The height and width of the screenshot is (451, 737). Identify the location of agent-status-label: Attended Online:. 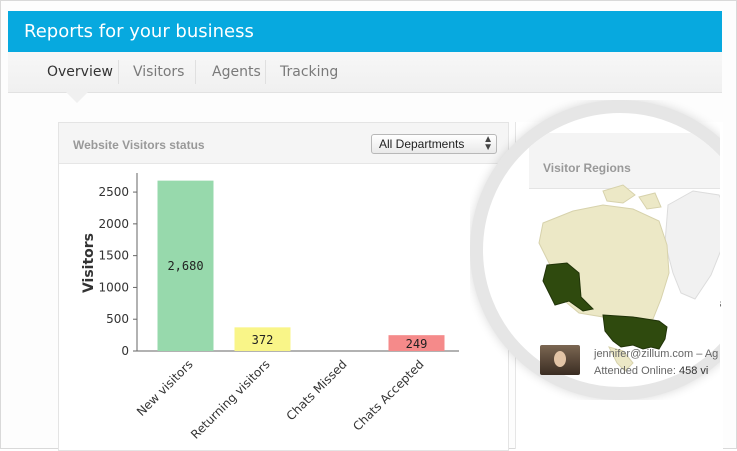
(635, 371).